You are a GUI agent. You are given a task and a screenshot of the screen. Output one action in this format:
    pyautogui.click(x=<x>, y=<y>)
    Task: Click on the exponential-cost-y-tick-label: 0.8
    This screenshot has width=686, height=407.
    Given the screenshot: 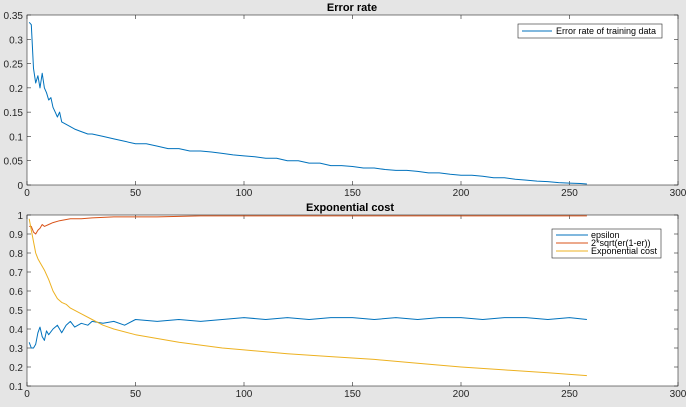 What is the action you would take?
    pyautogui.click(x=16, y=254)
    